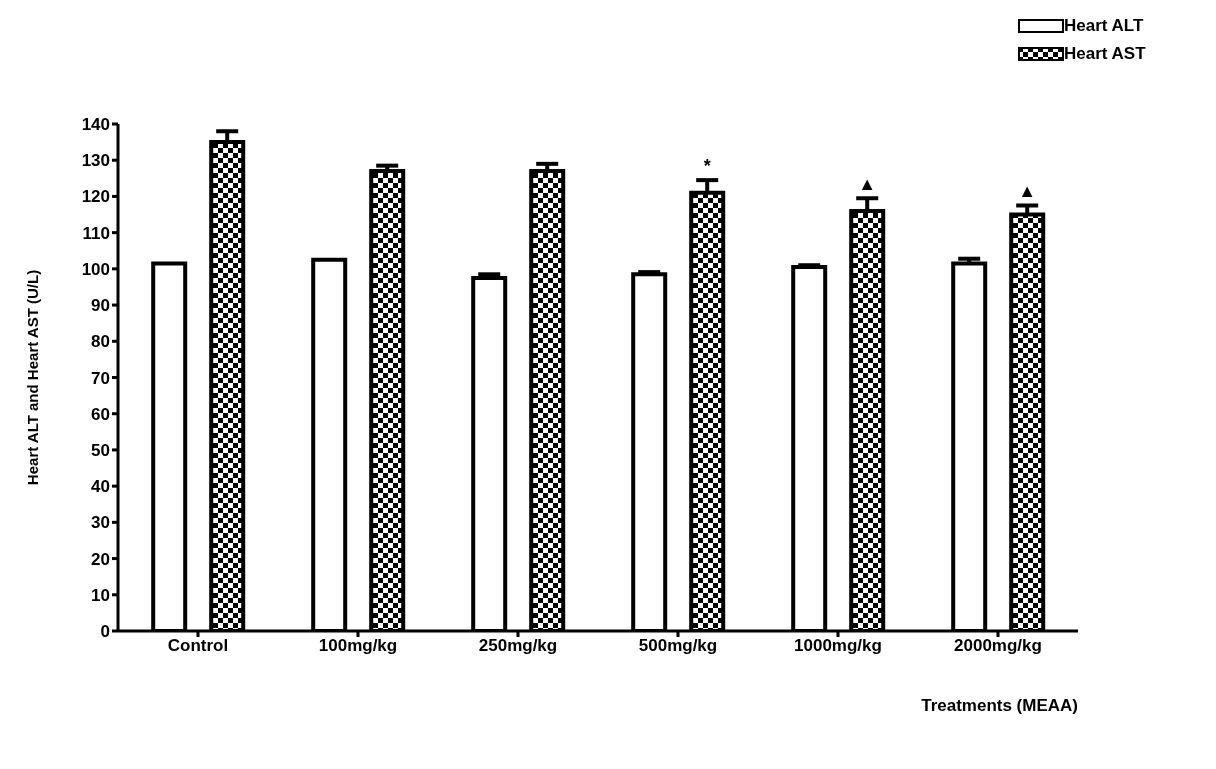 This screenshot has height=769, width=1216. I want to click on x-tick-label: 100mg/kg, so click(358, 646).